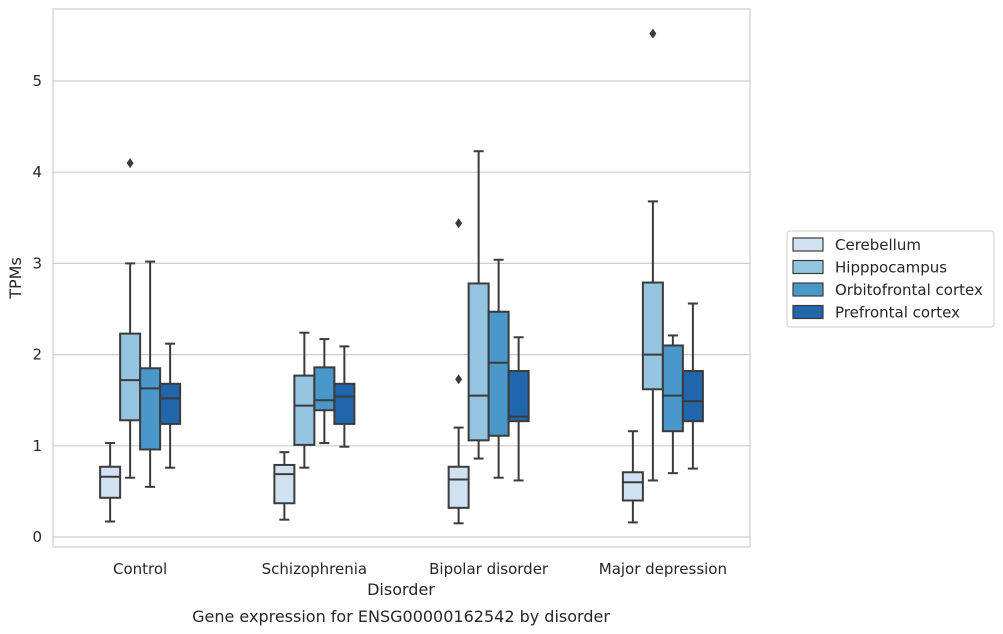 This screenshot has height=634, width=1003. Describe the element at coordinates (909, 290) in the screenshot. I see `legend-label: Orbitofrontal cortex` at that location.